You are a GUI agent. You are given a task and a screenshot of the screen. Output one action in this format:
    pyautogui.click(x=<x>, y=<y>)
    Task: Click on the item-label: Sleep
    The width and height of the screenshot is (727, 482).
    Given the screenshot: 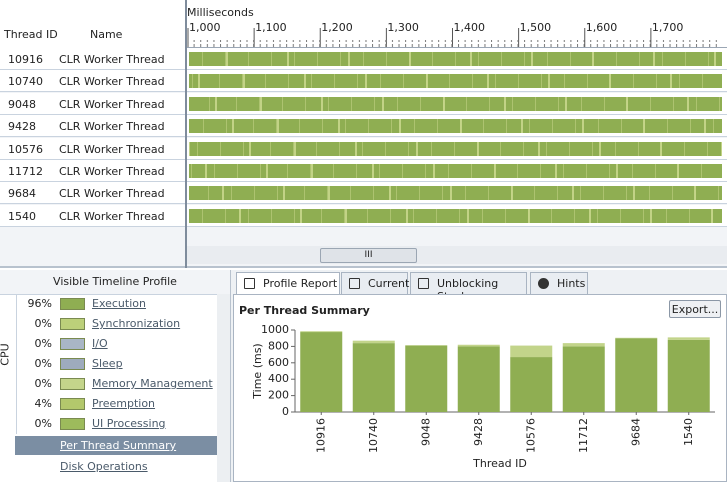 What is the action you would take?
    pyautogui.click(x=107, y=363)
    